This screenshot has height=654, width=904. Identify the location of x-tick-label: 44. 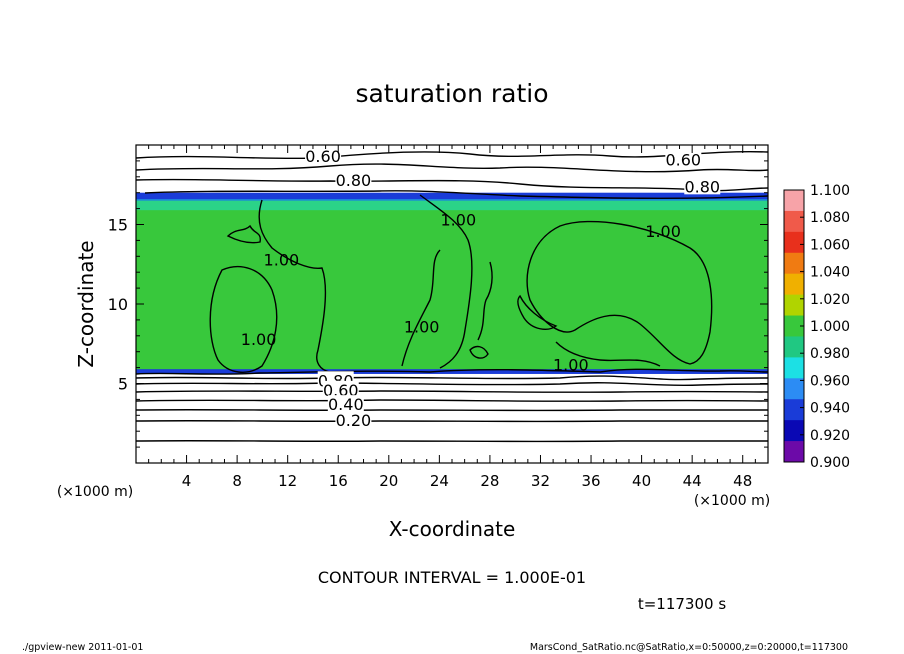
(692, 481).